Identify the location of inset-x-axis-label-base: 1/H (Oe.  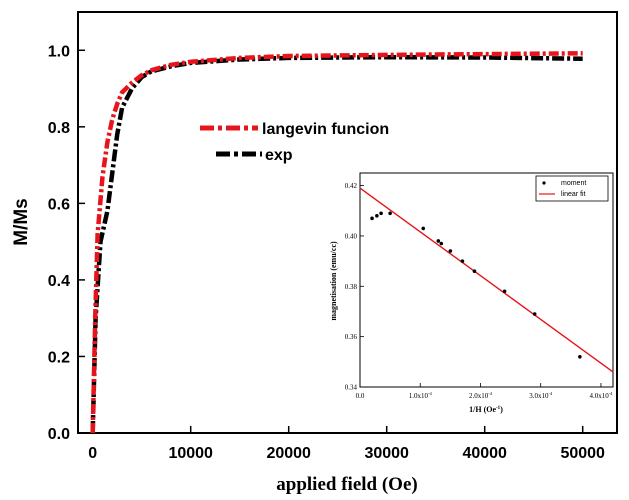
(482, 409).